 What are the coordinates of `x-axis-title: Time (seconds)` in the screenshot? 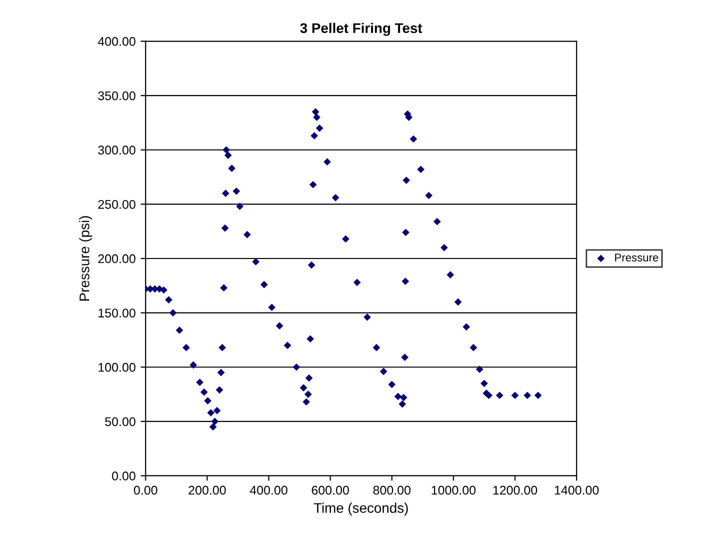 It's located at (361, 509).